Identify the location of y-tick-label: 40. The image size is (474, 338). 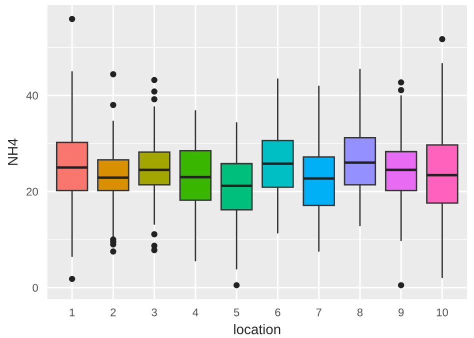
(32, 96).